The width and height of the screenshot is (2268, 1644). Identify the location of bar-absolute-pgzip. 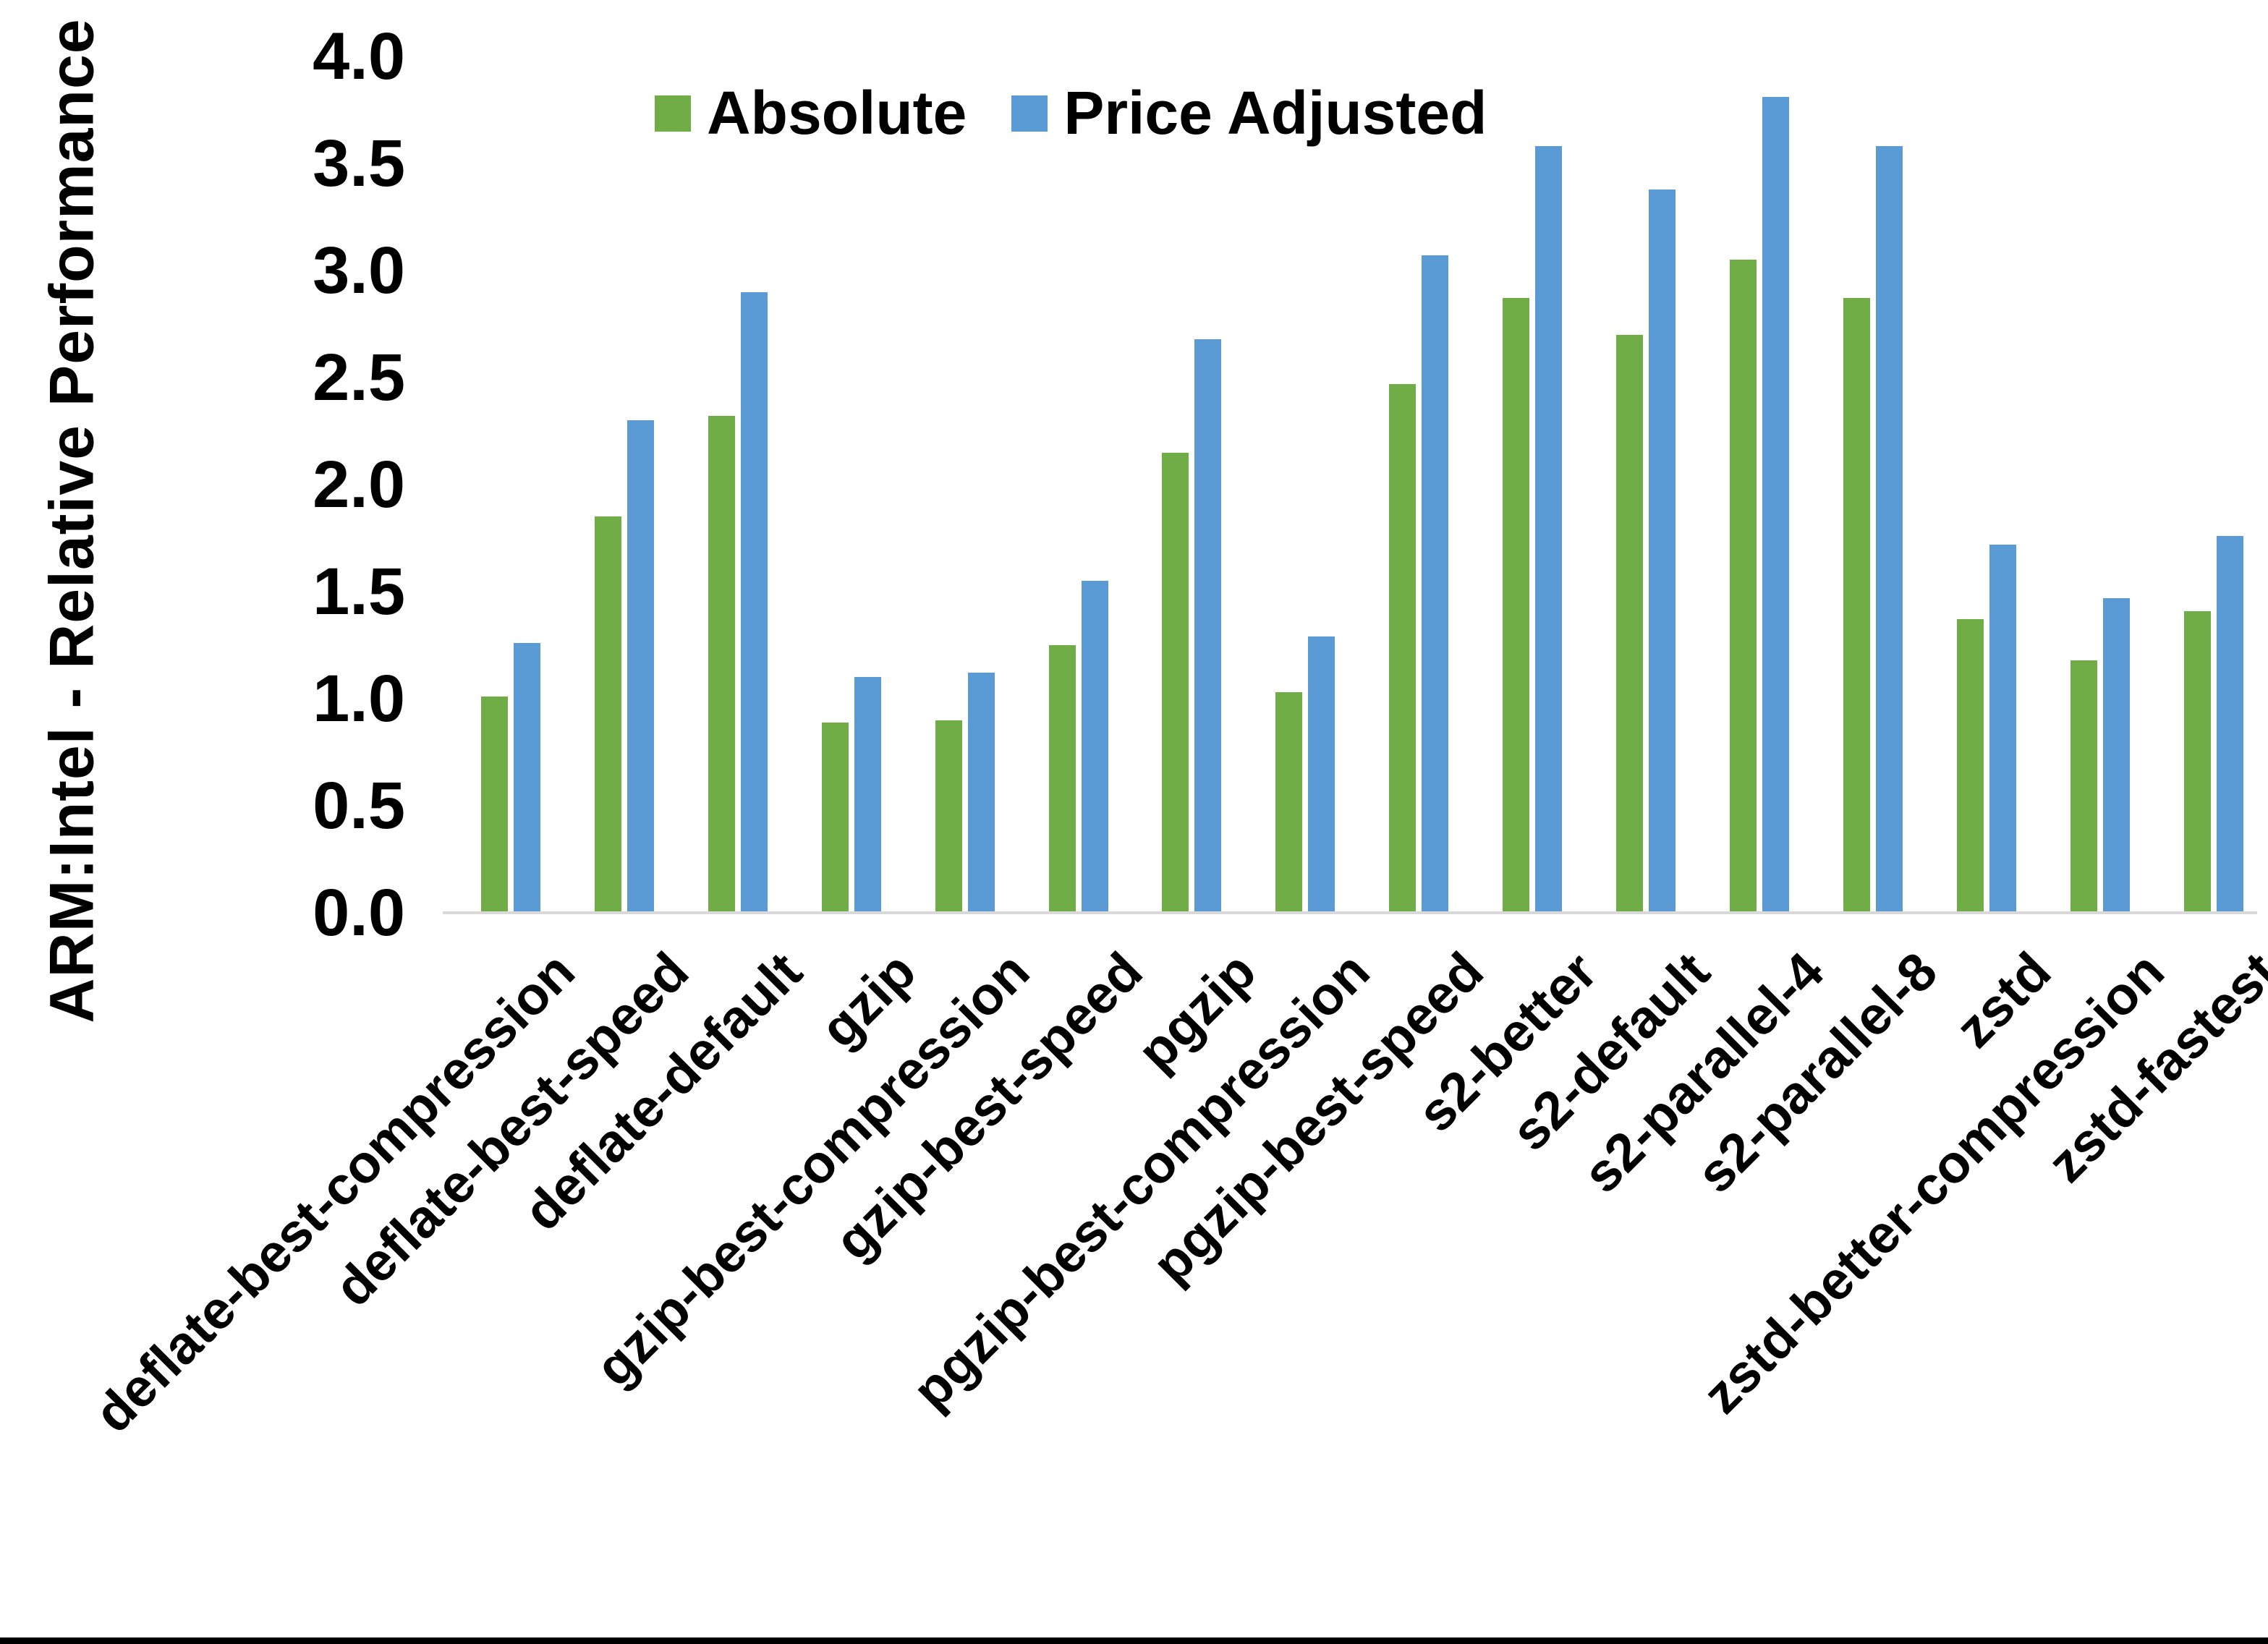
(1175, 682).